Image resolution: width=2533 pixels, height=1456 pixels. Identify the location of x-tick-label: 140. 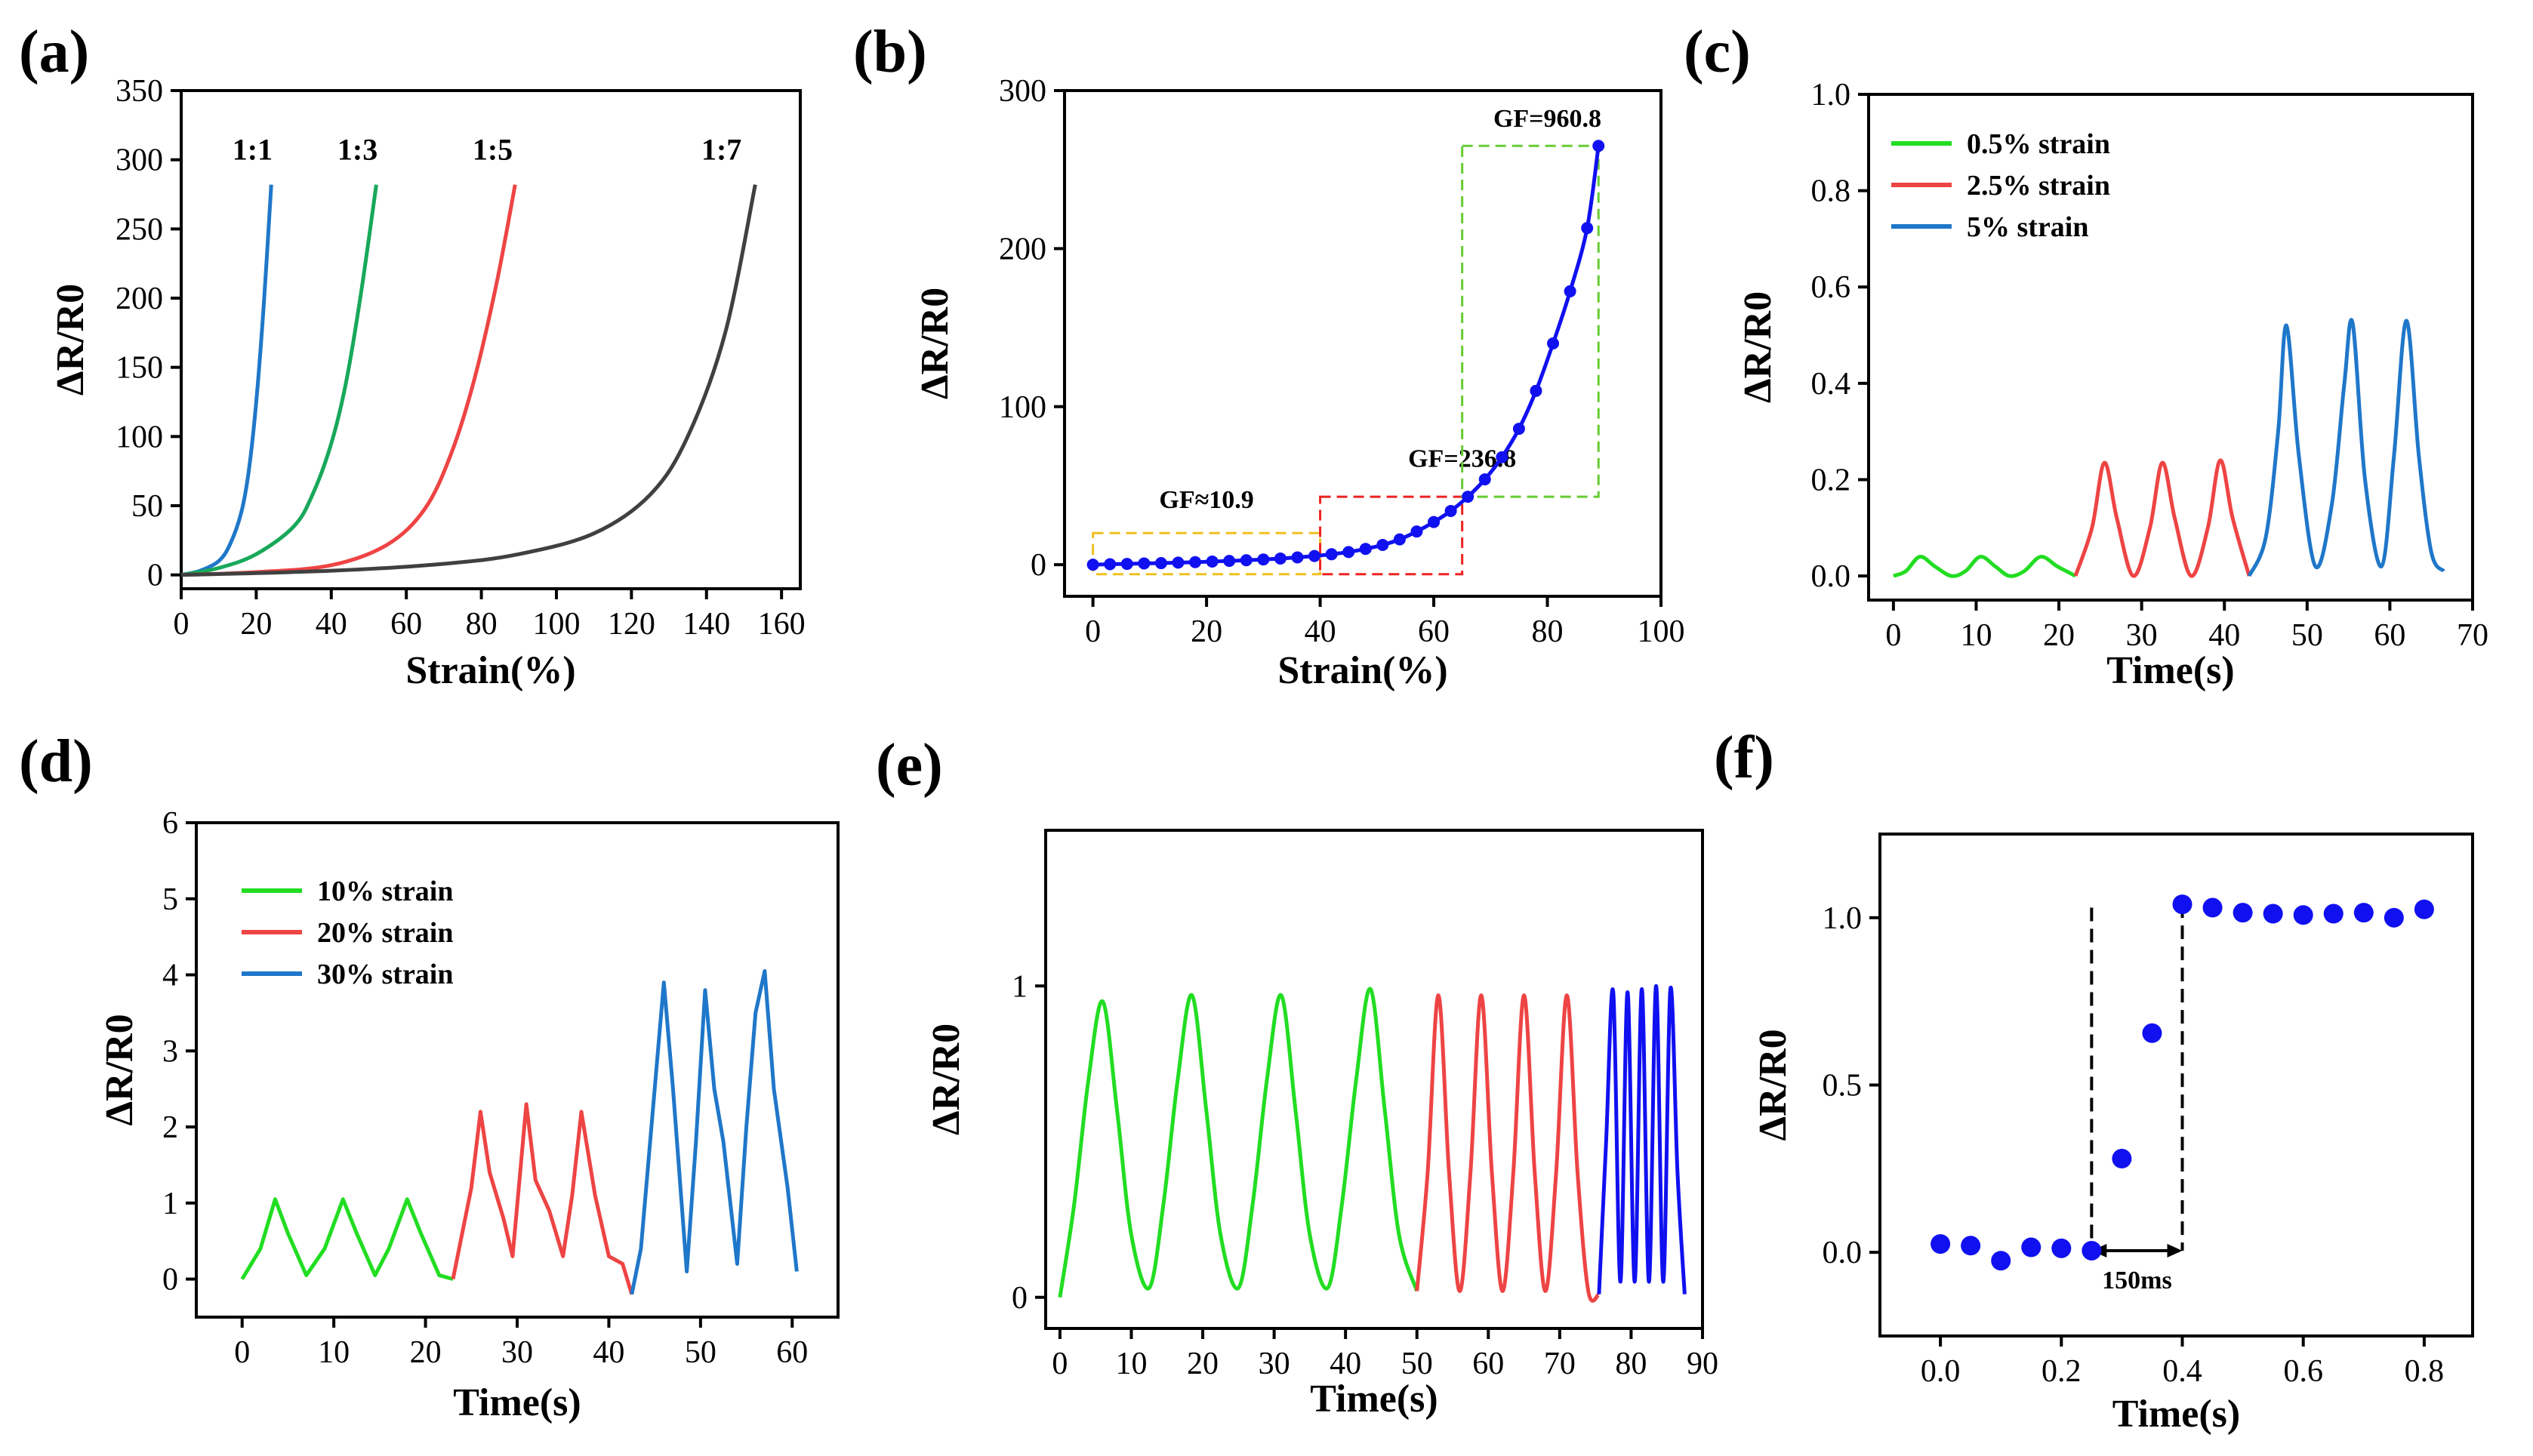
(707, 624).